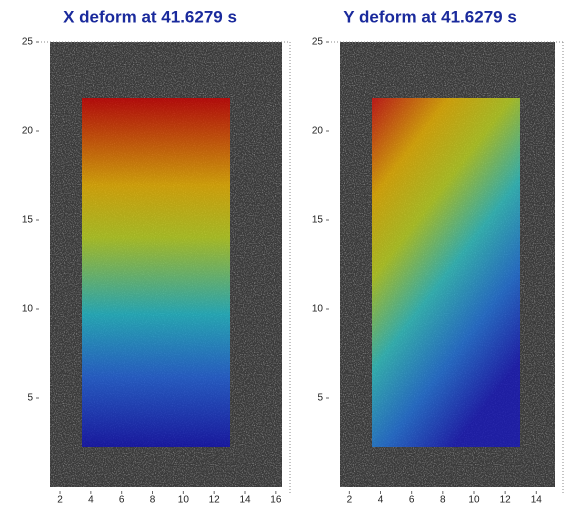 This screenshot has height=511, width=565. Describe the element at coordinates (150, 16) in the screenshot. I see `chart-title: X deform at 41.6279 s` at that location.